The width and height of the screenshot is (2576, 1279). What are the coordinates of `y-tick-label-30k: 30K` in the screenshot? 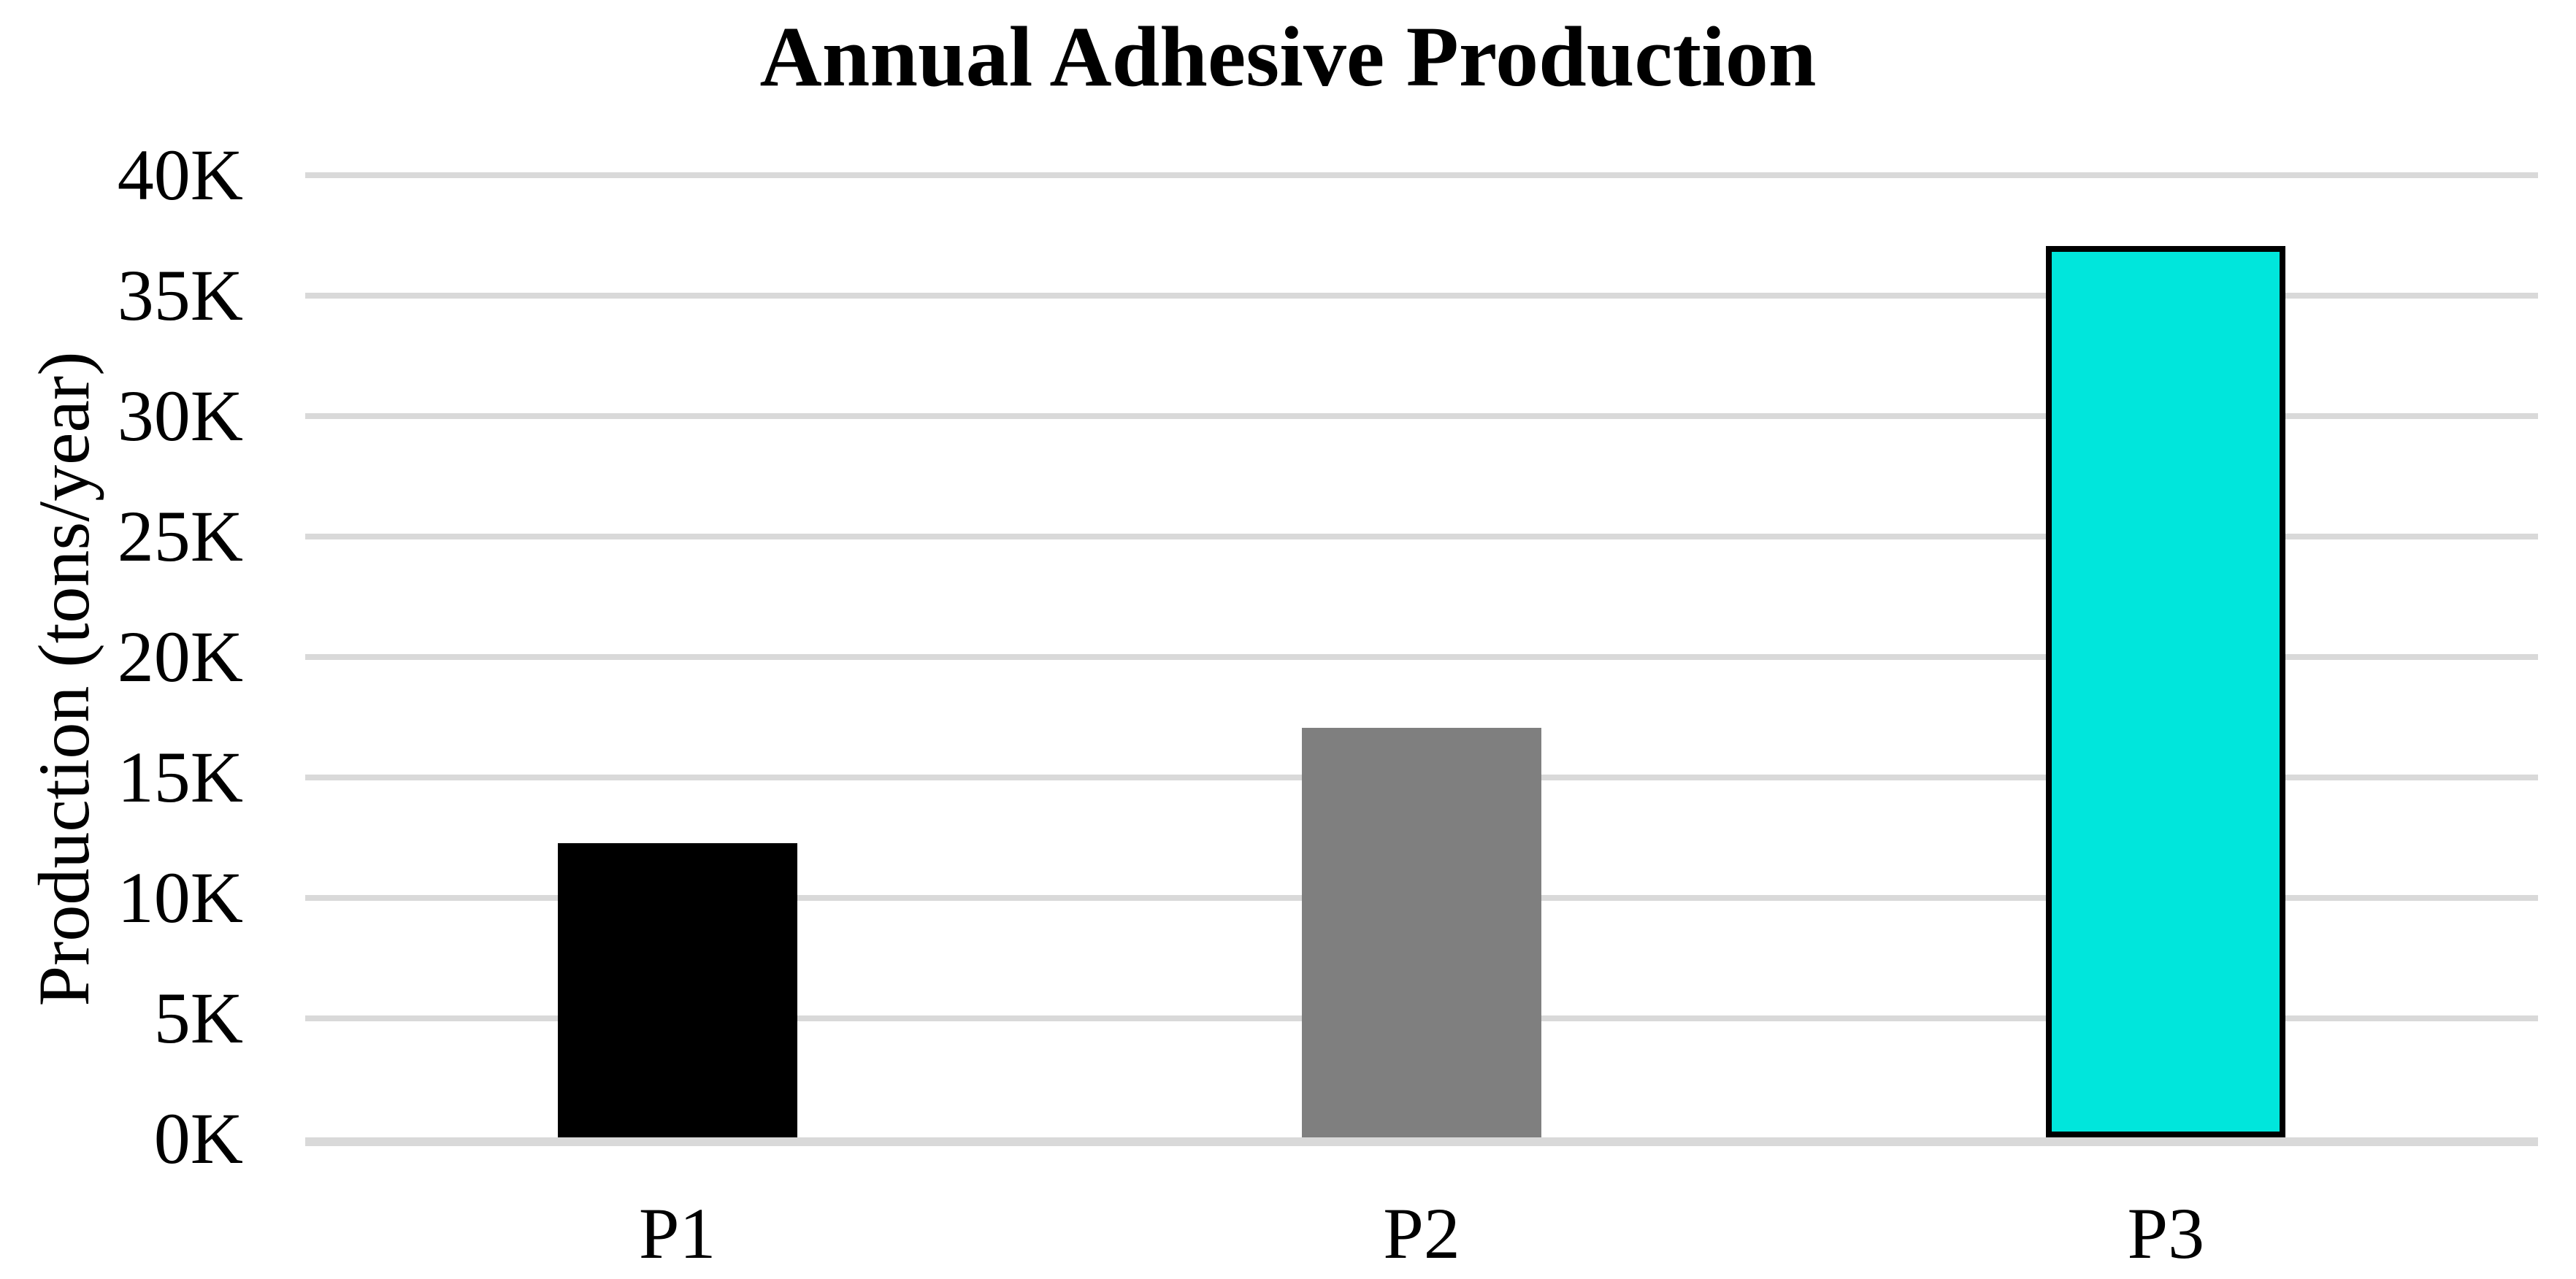 It's located at (180, 415).